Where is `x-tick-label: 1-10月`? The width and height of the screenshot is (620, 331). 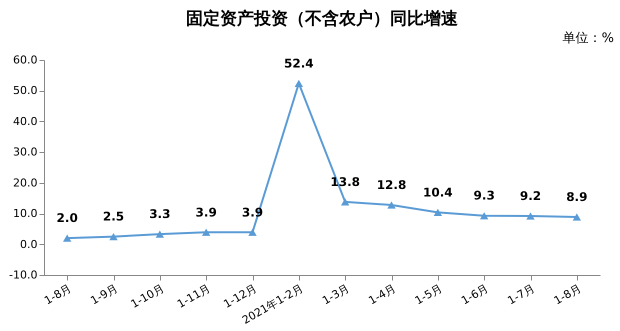
x-tick-label: 1-10月 is located at coordinates (147, 296).